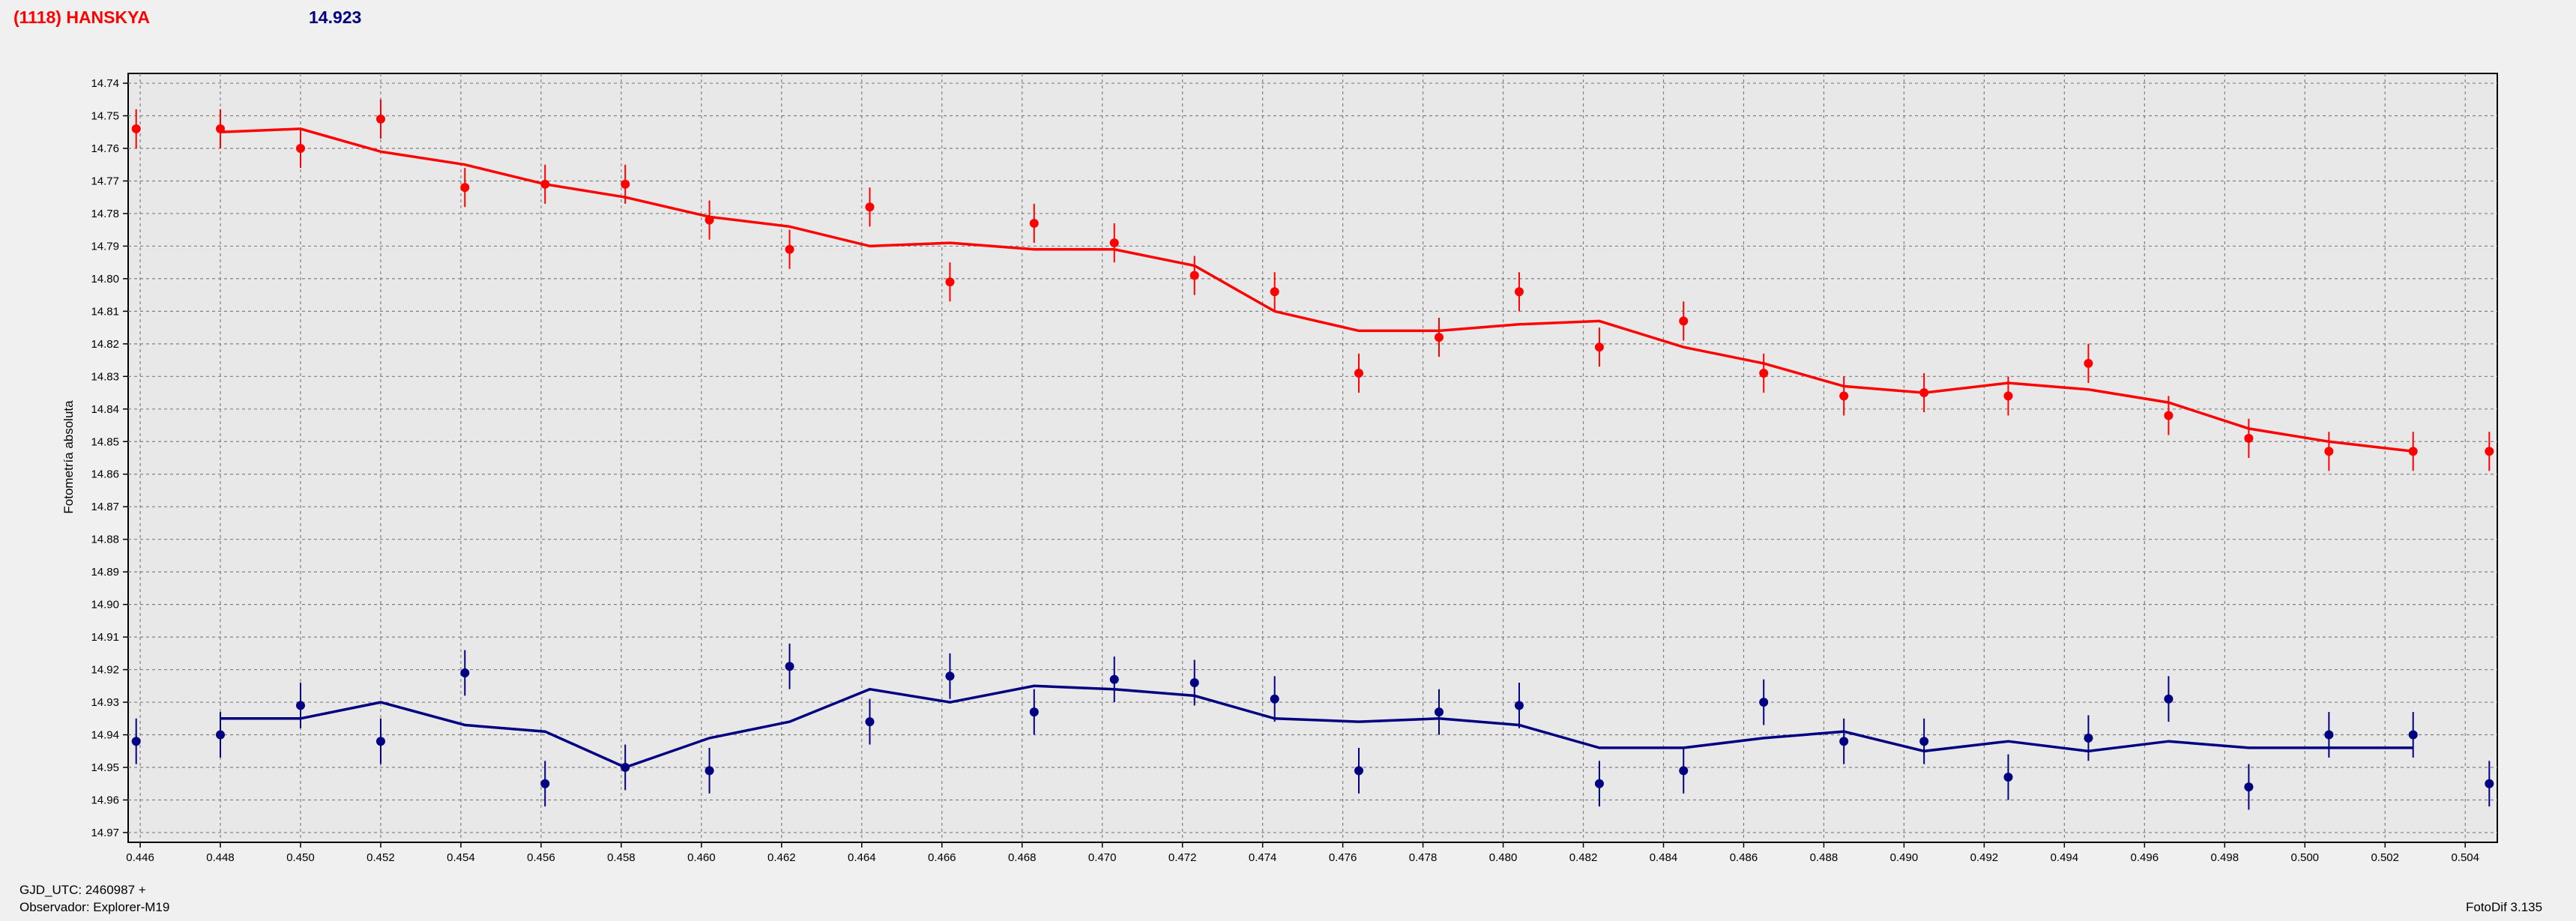 The height and width of the screenshot is (921, 2576). Describe the element at coordinates (1424, 857) in the screenshot. I see `x-tick-label: 0.478` at that location.